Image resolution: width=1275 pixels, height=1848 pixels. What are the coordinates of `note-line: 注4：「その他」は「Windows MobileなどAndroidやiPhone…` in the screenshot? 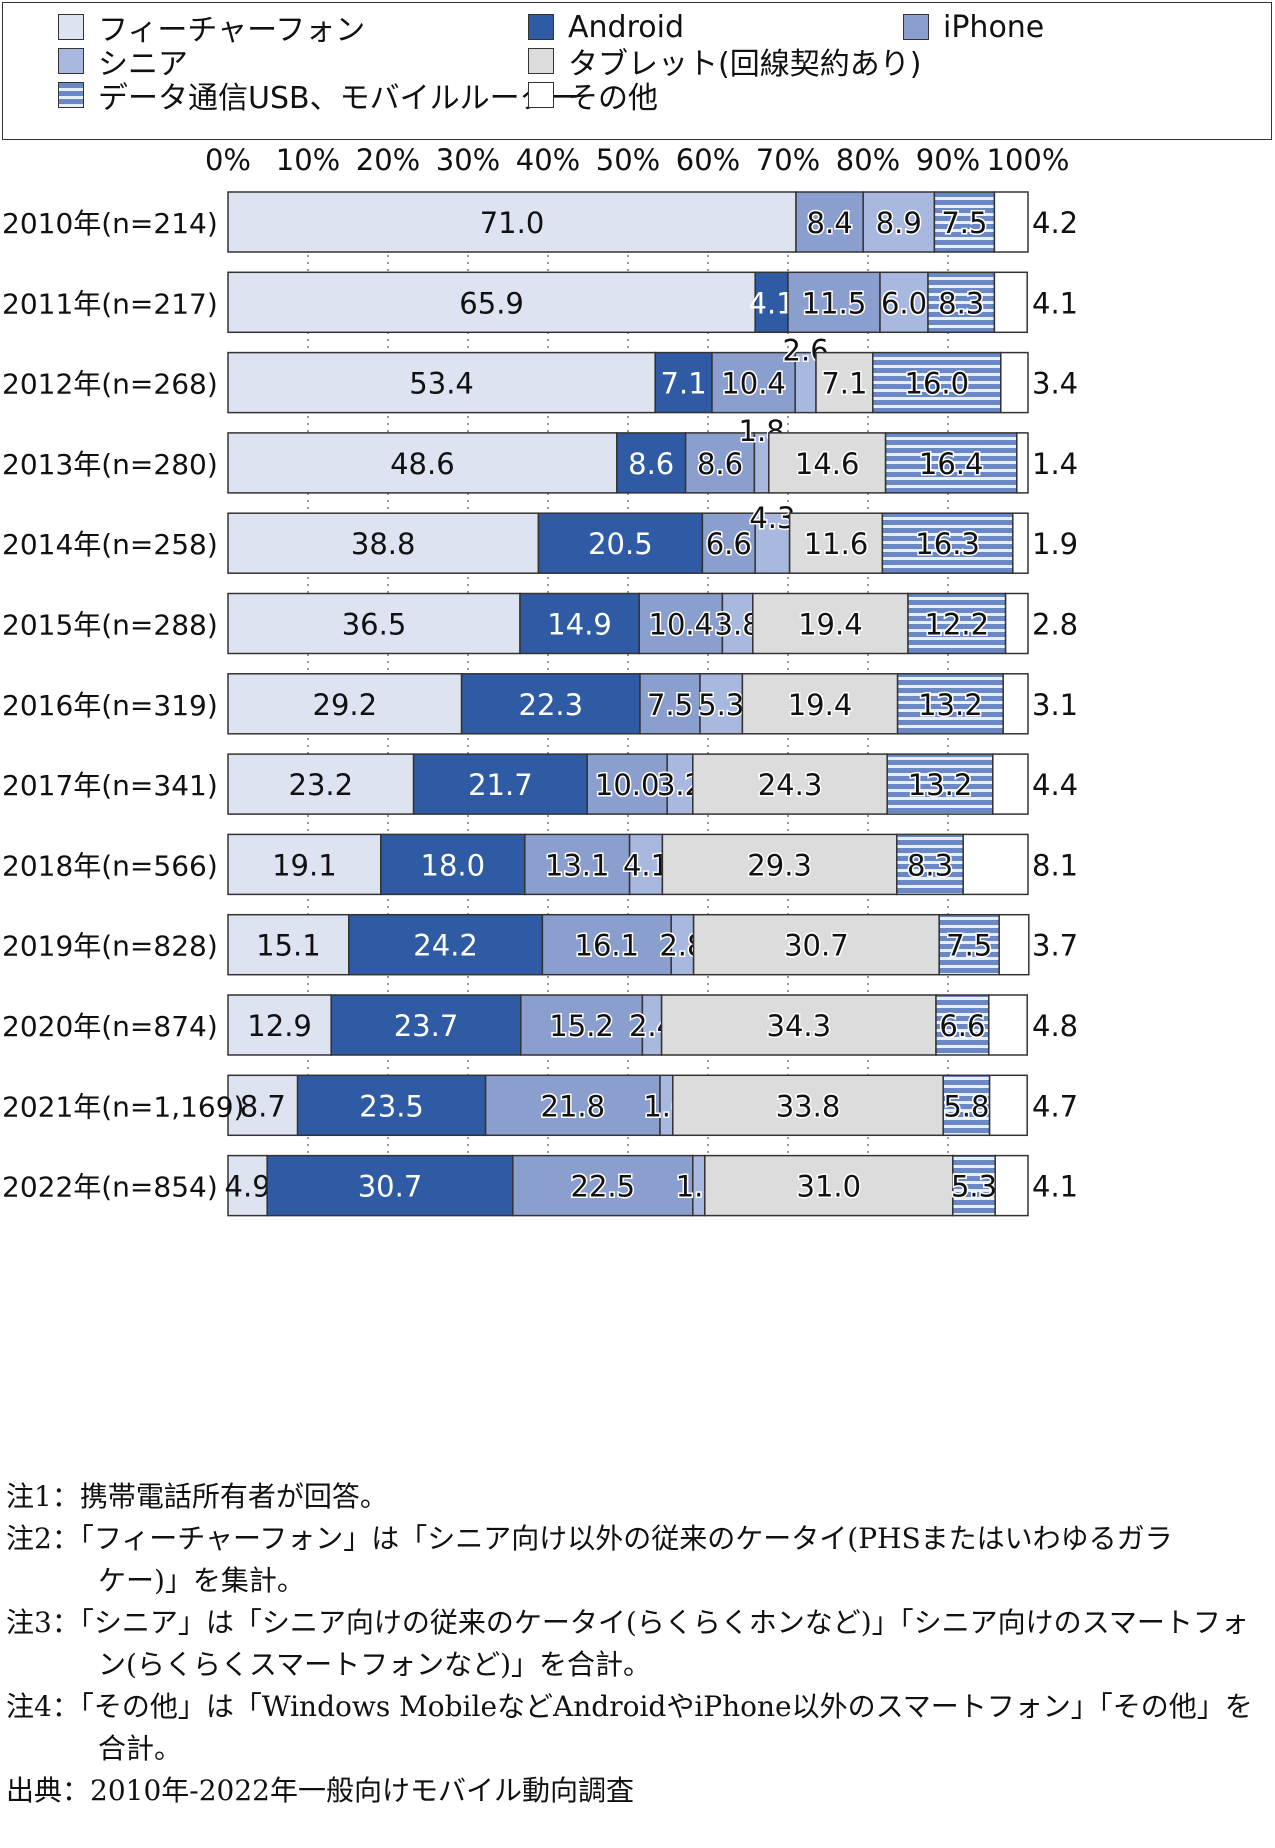 It's located at (629, 1706).